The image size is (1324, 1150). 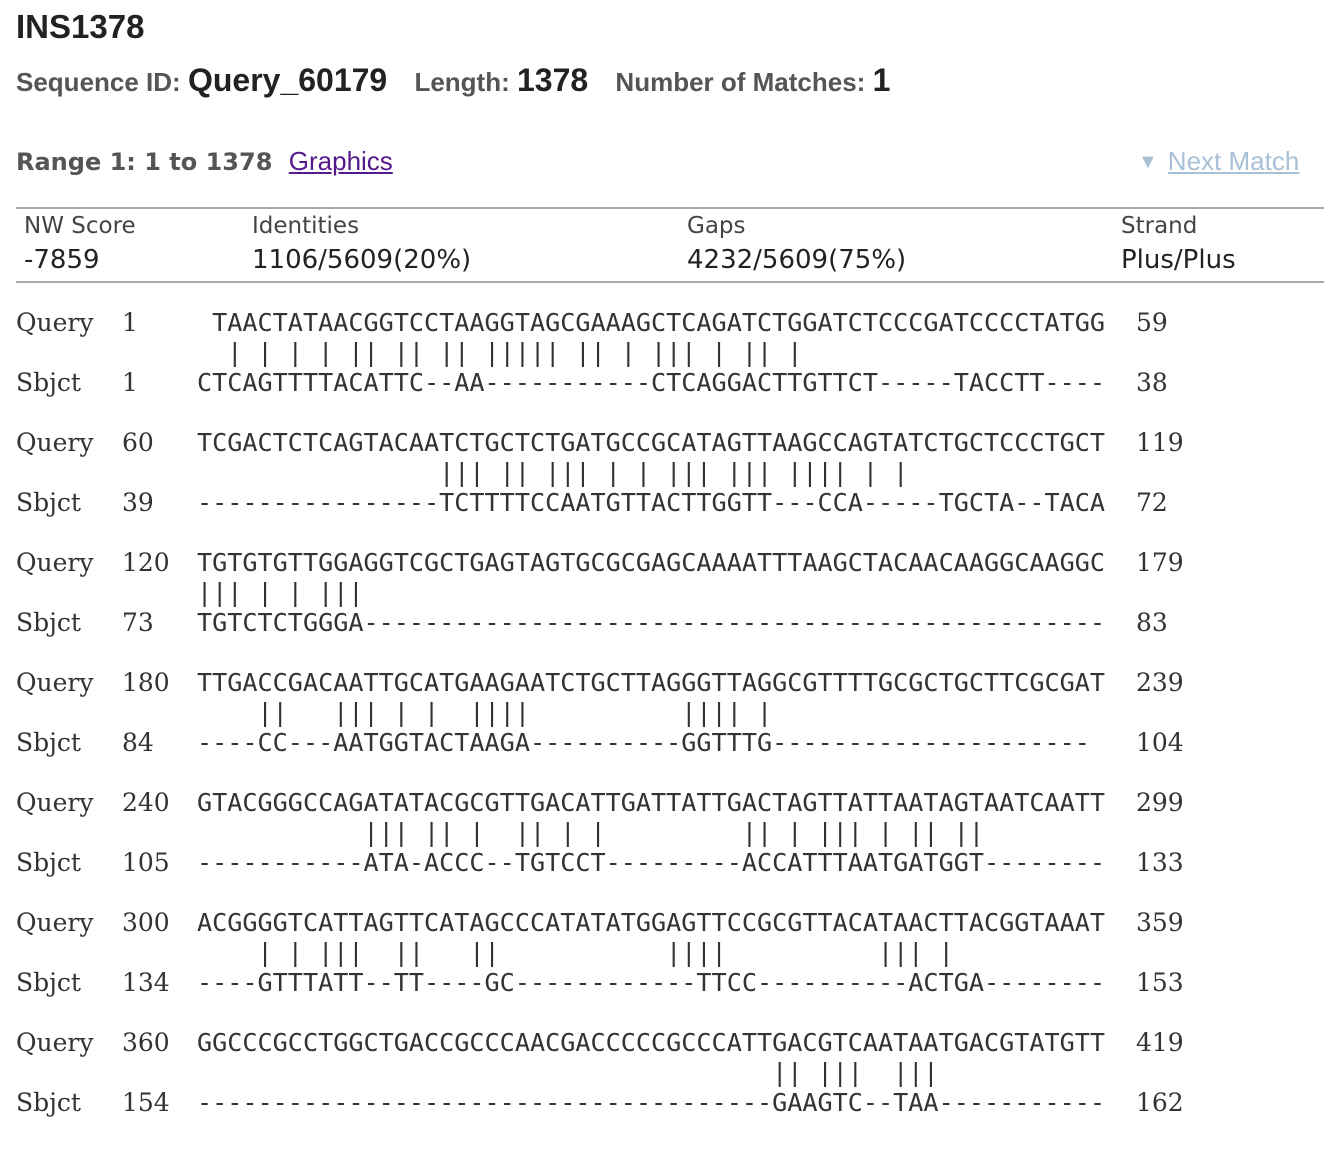 I want to click on sbjct-end: 162, so click(x=1160, y=1102).